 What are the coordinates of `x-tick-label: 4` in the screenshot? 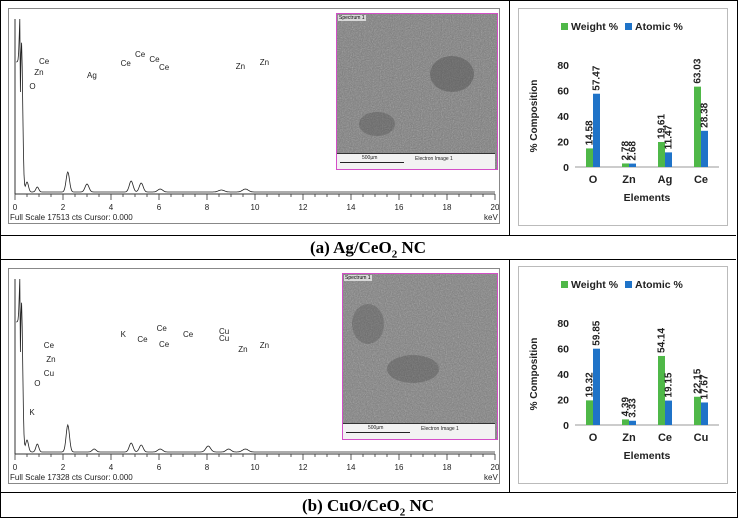 It's located at (111, 207).